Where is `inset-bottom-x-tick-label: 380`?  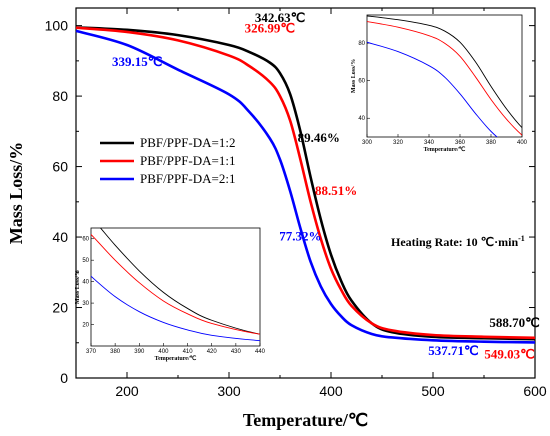
inset-bottom-x-tick-label: 380 is located at coordinates (115, 352).